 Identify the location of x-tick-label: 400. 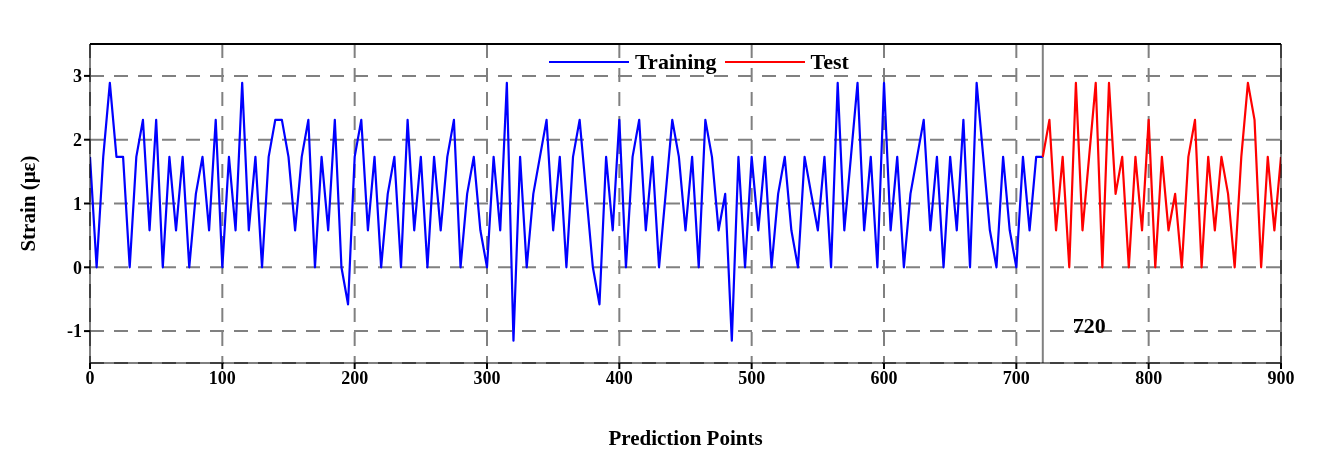
(619, 377).